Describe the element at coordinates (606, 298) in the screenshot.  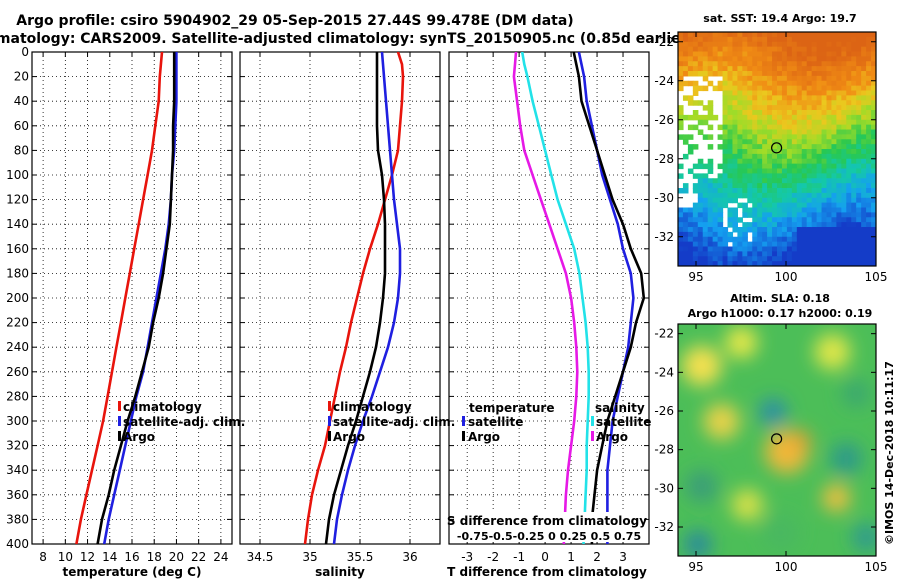
I see `difference-t-satellite-line` at that location.